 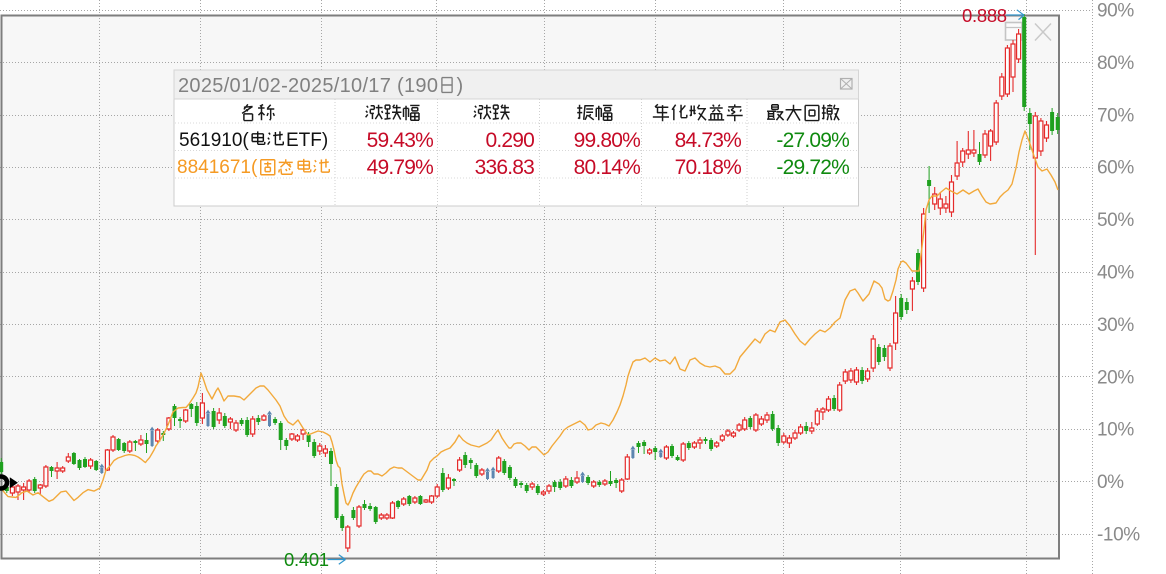 What do you see at coordinates (708, 140) in the screenshot?
I see `svg-text: 84.73%` at bounding box center [708, 140].